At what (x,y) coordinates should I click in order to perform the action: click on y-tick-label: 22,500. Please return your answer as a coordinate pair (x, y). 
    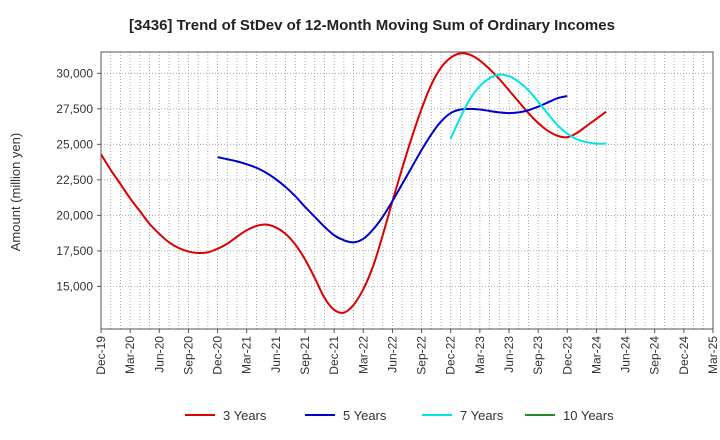
    Looking at the image, I should click on (74, 180).